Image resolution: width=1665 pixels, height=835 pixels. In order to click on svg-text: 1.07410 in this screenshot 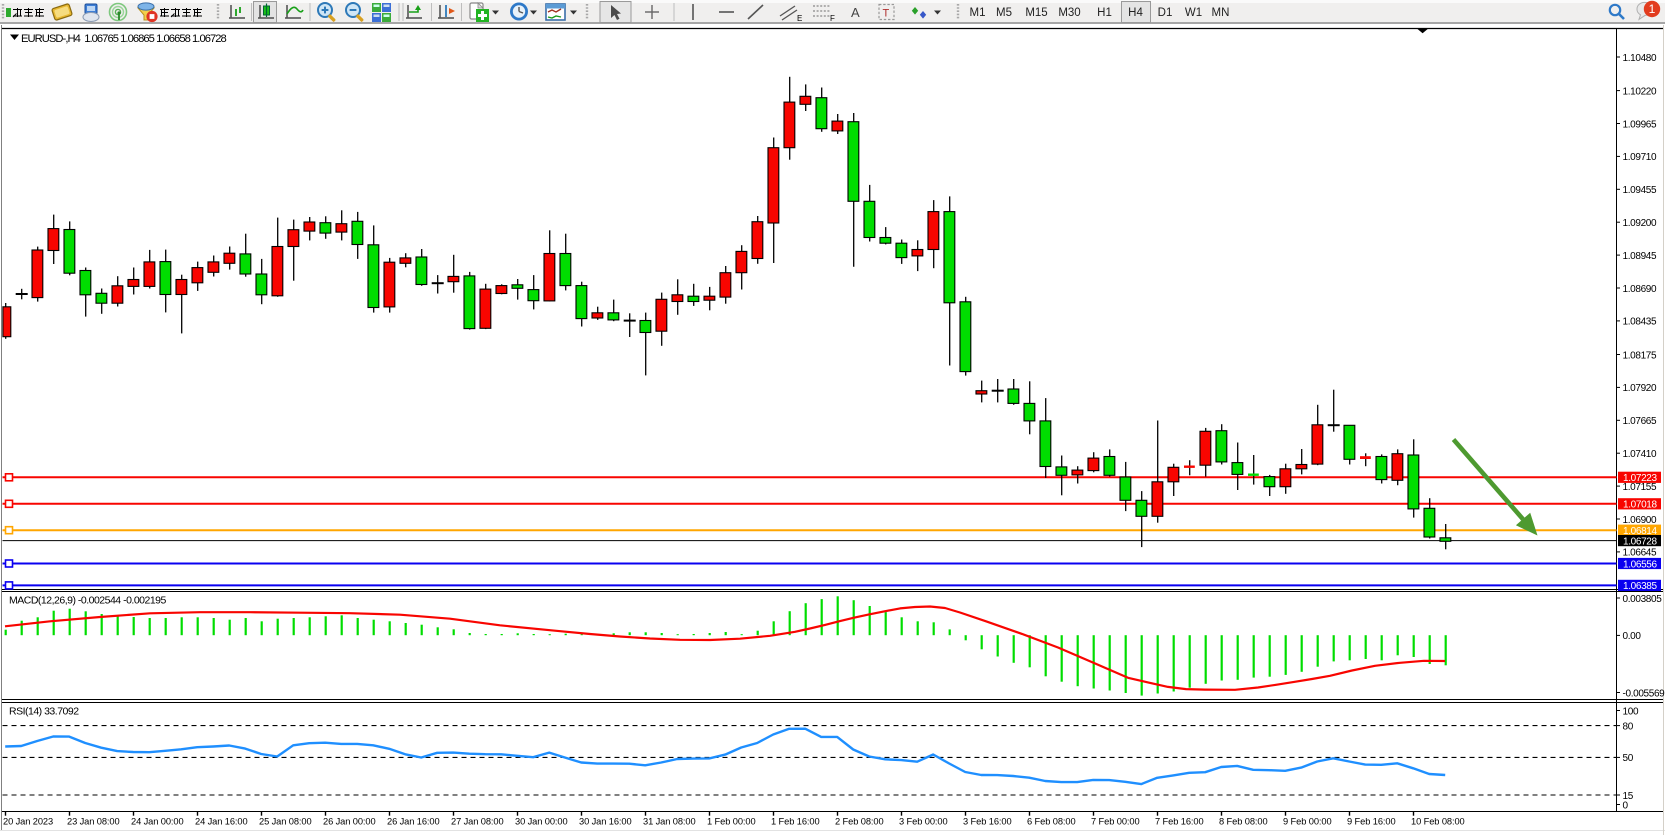, I will do `click(1640, 454)`.